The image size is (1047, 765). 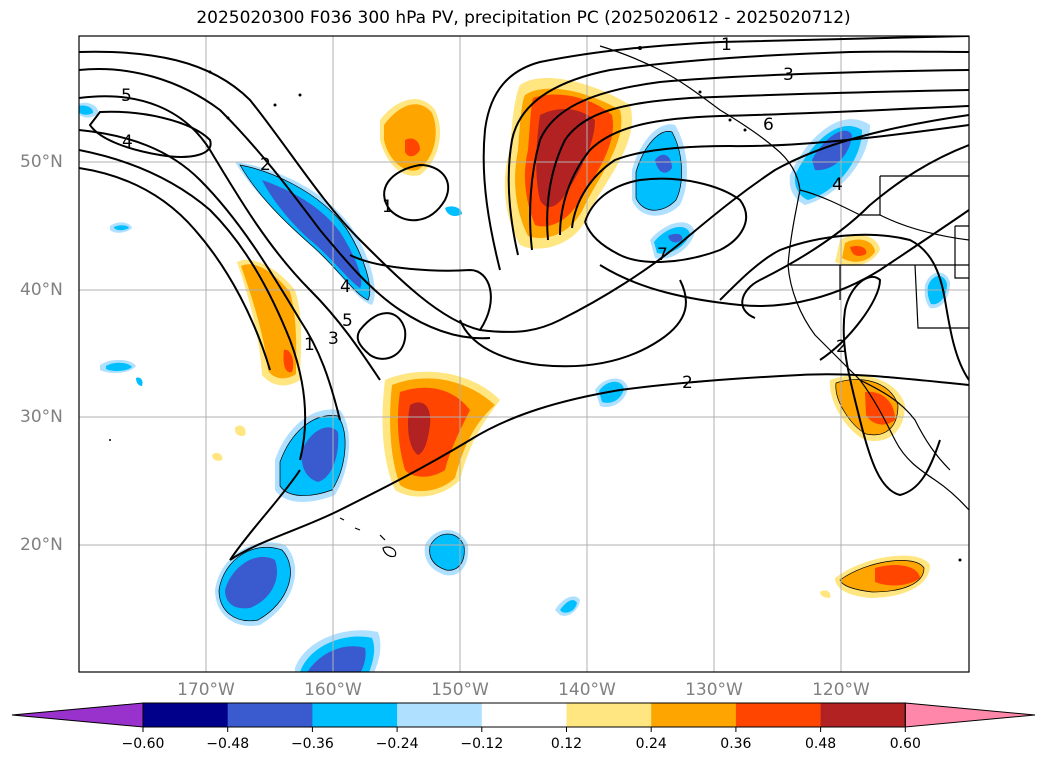 What do you see at coordinates (41, 290) in the screenshot?
I see `lat-label: 40°N` at bounding box center [41, 290].